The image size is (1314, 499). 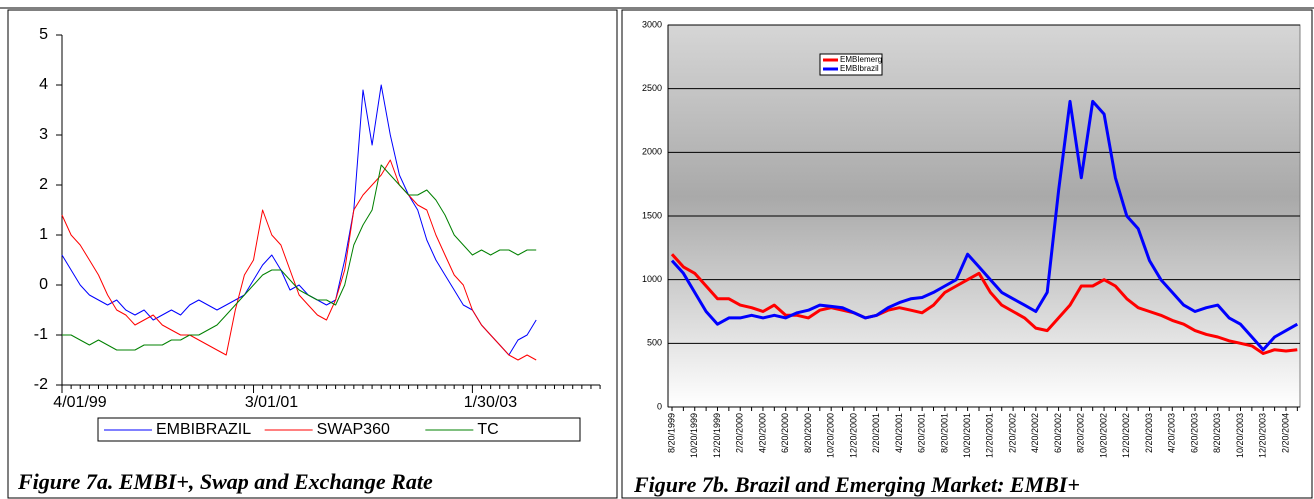 What do you see at coordinates (1263, 435) in the screenshot?
I see `x-tick-label: 12/20/2003` at bounding box center [1263, 435].